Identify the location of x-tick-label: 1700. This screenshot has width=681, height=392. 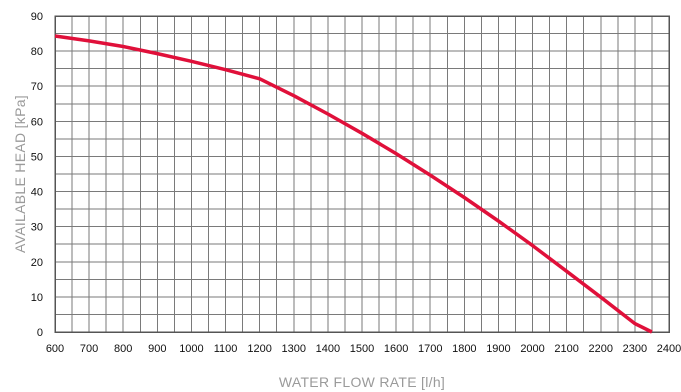
(430, 349).